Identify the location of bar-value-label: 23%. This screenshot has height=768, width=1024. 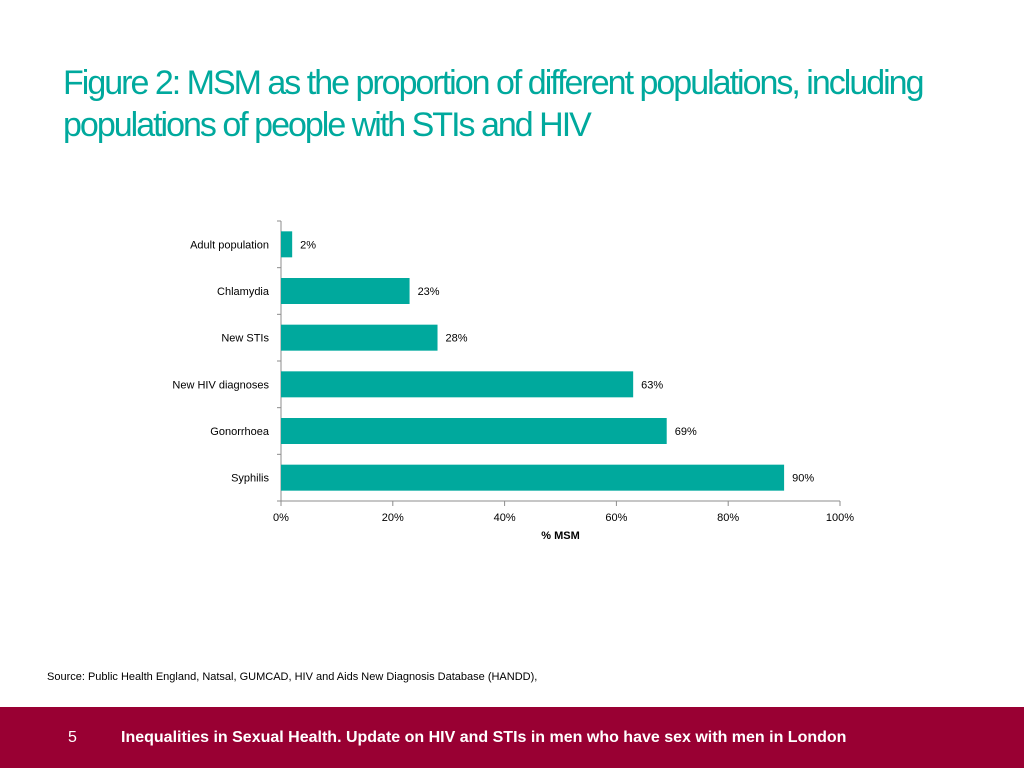
(429, 292).